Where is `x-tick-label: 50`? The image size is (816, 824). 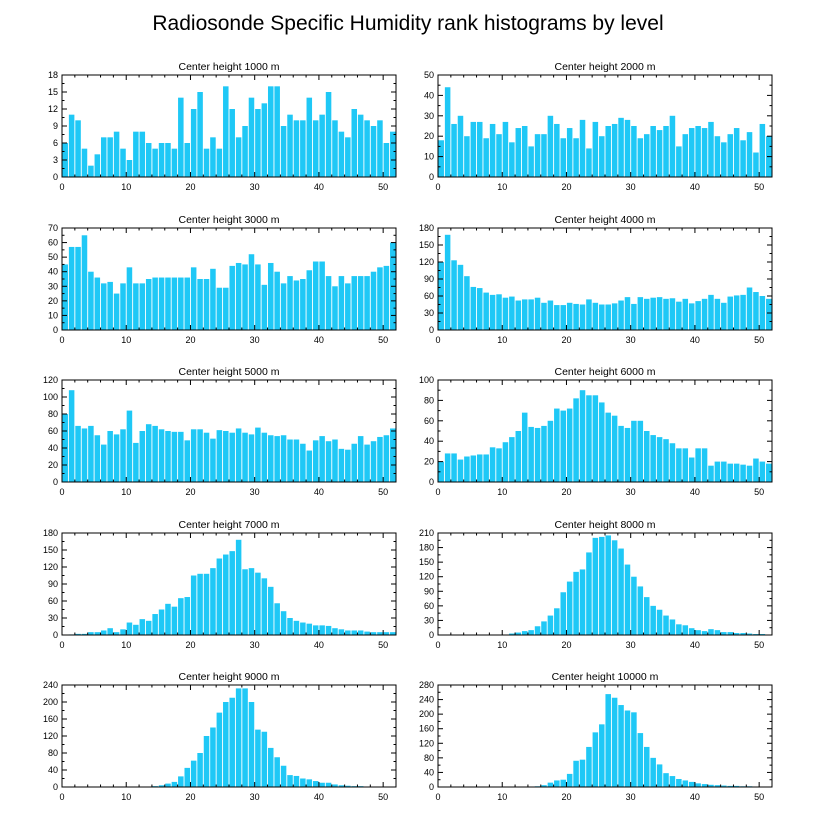 x-tick-label: 50 is located at coordinates (759, 492).